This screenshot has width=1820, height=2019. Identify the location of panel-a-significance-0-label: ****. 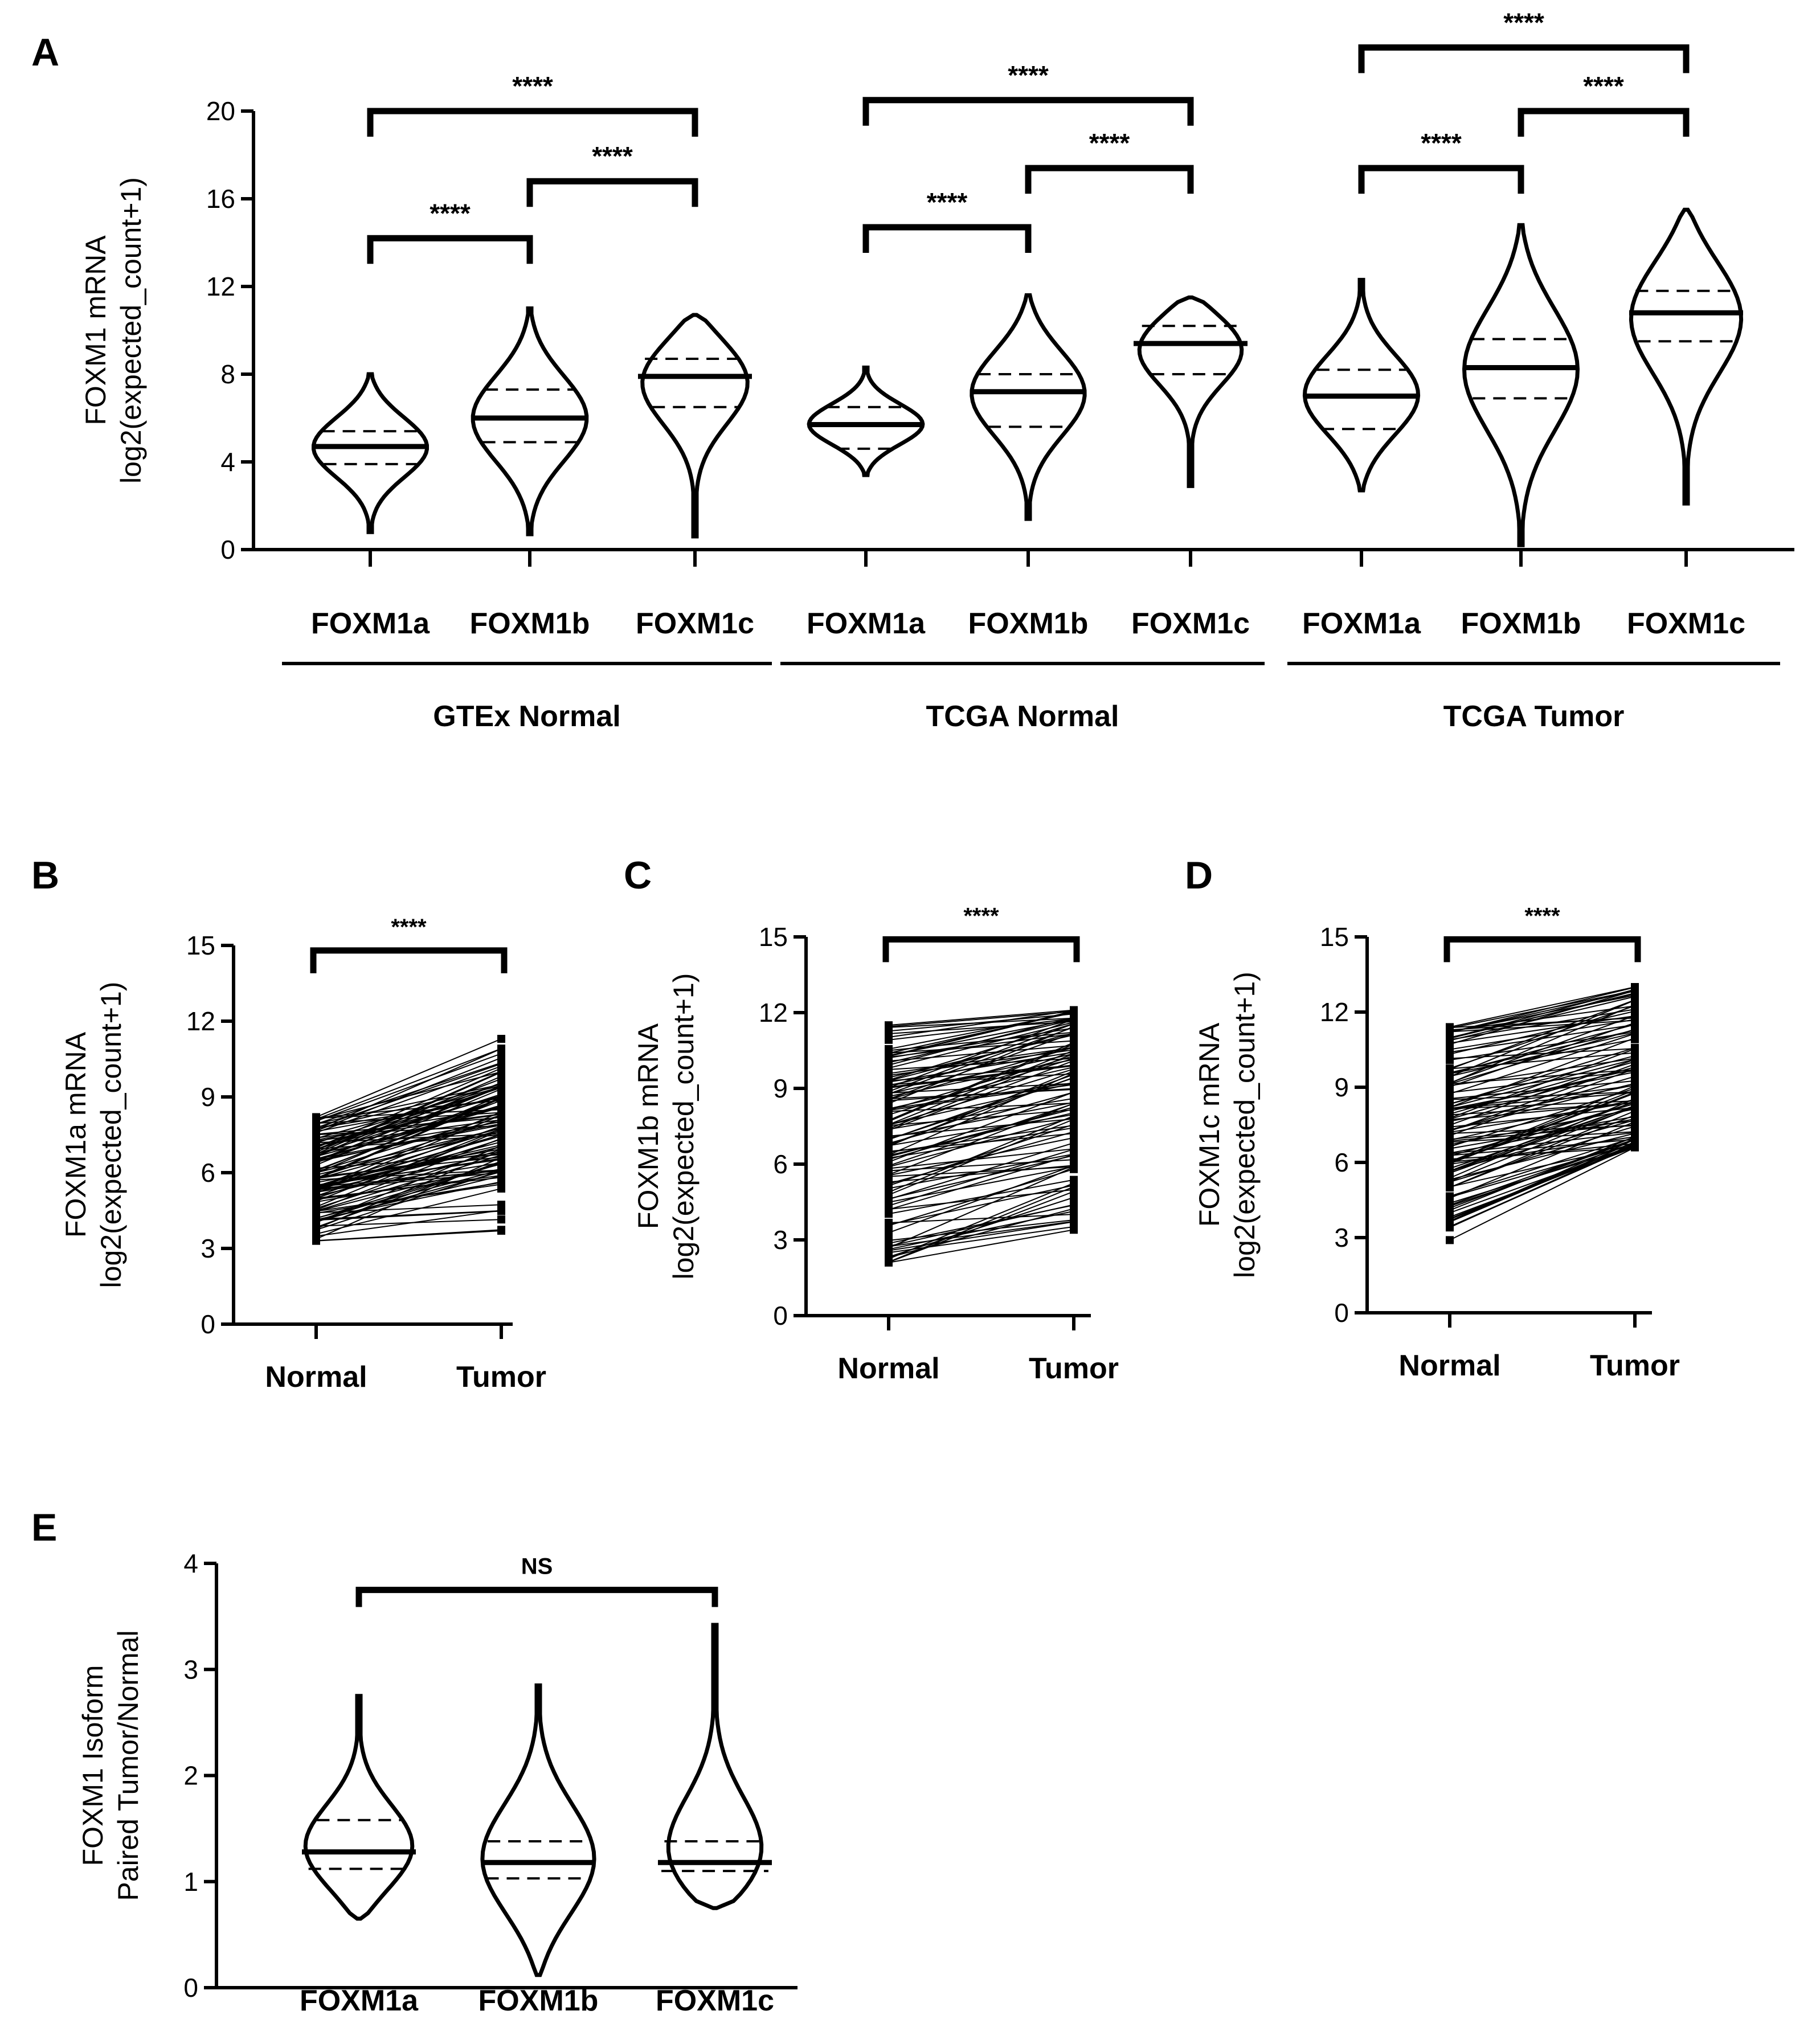
(450, 213).